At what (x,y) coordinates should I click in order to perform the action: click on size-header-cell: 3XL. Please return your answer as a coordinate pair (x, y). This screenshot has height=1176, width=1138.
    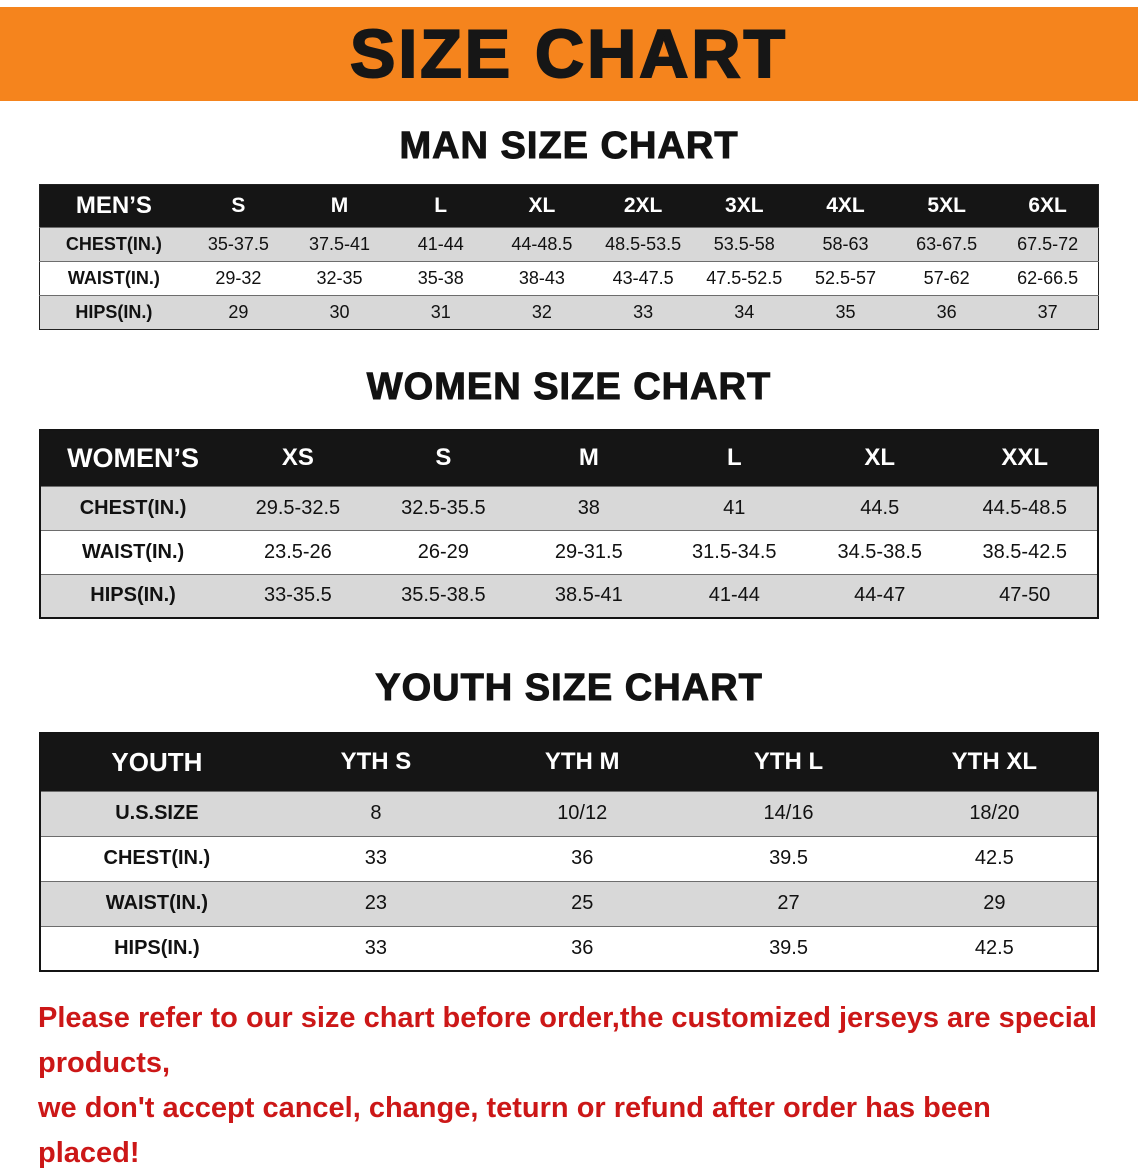
    Looking at the image, I should click on (744, 206).